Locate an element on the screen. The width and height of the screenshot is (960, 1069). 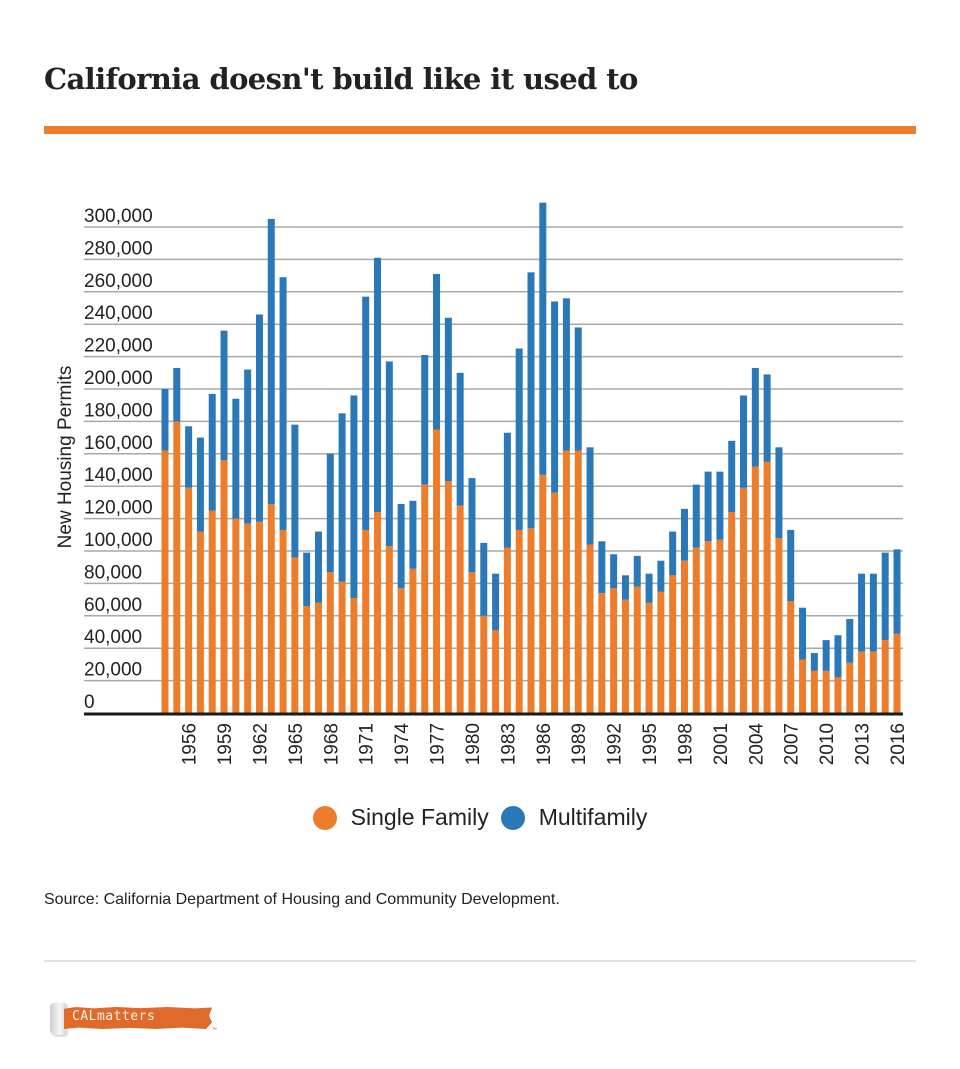
y-tick-label: 260,000 is located at coordinates (118, 281).